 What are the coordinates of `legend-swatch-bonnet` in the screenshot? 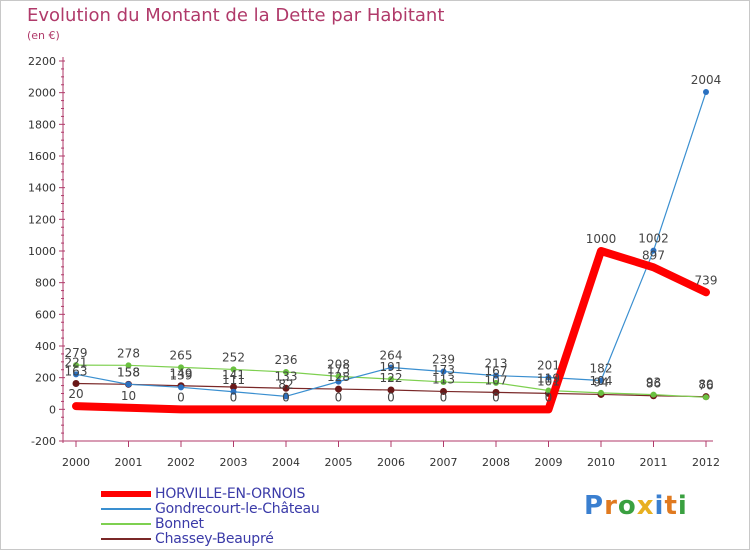 It's located at (126, 524).